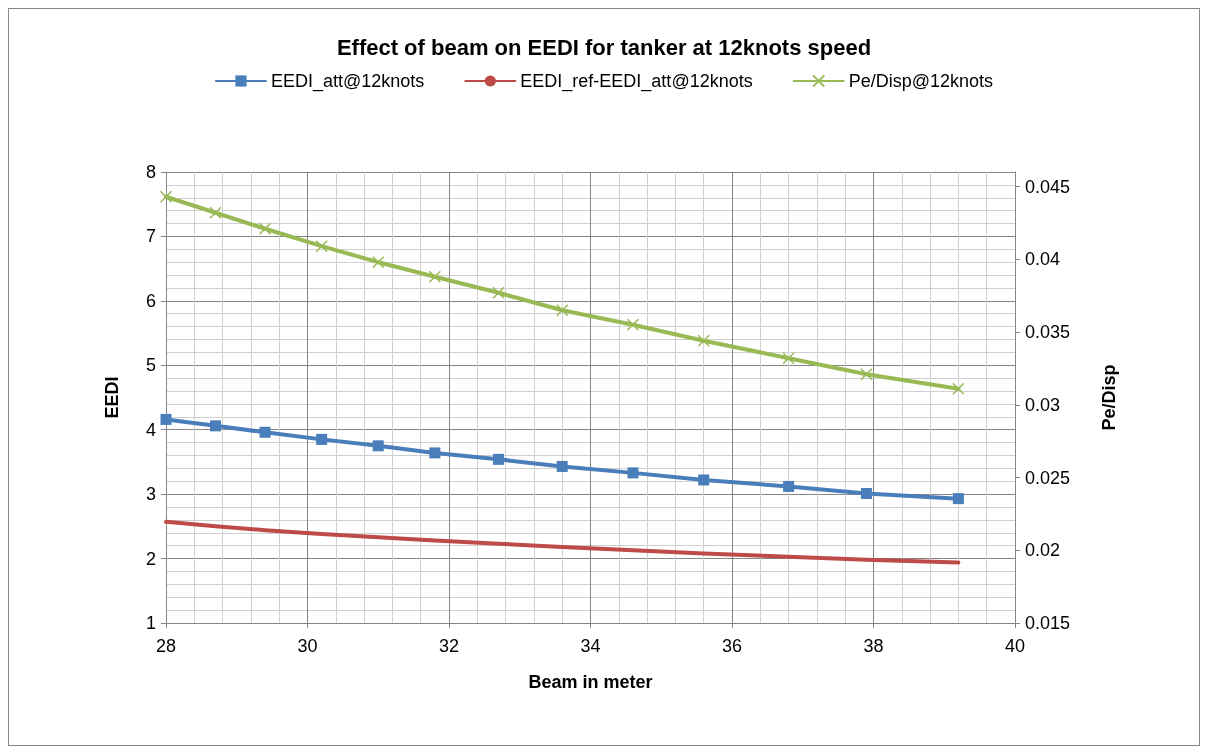 This screenshot has height=754, width=1212. Describe the element at coordinates (150, 429) in the screenshot. I see `y-tick-label: 4` at that location.